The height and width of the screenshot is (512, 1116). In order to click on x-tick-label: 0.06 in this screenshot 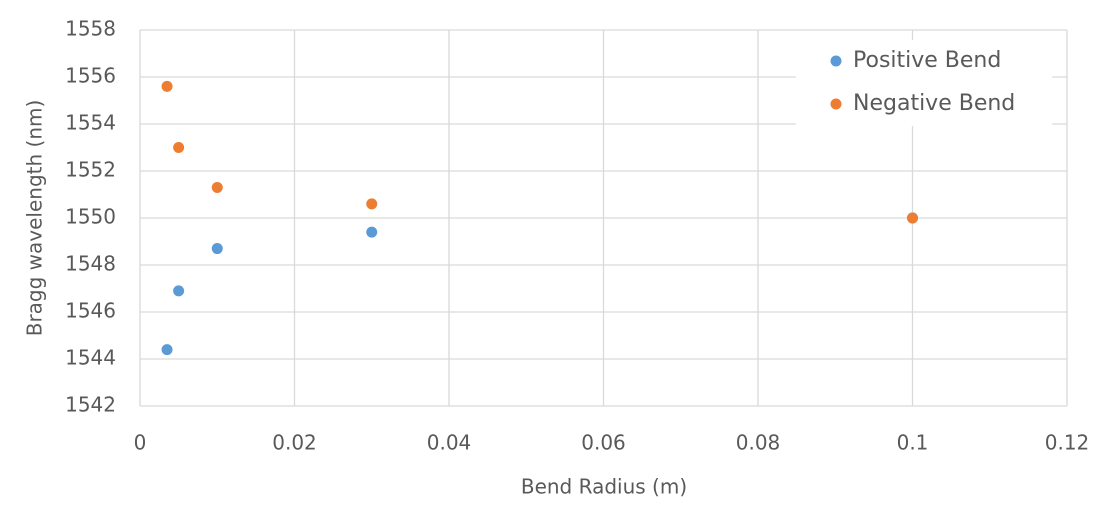, I will do `click(603, 443)`.